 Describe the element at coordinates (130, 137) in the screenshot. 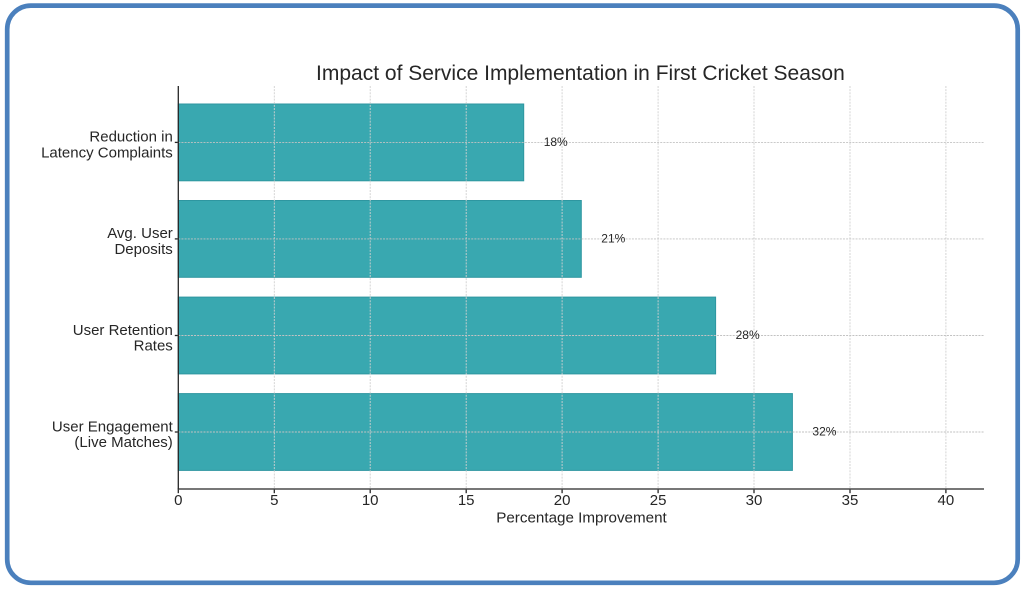

I see `svg-text: Reduction in` at that location.